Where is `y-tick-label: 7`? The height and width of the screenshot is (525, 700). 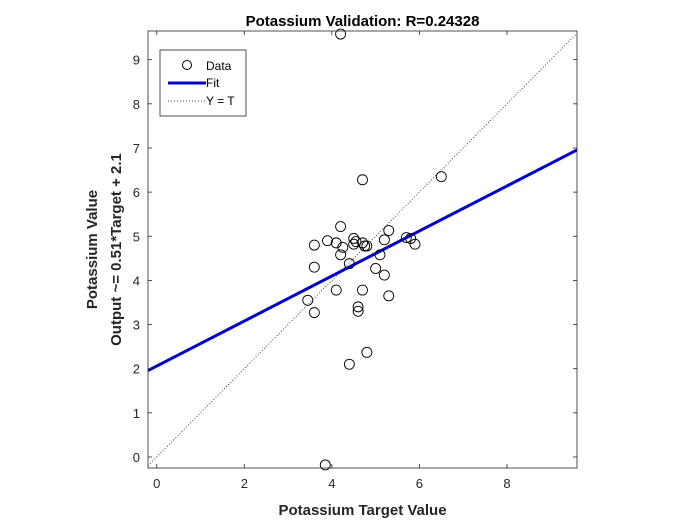
y-tick-label: 7 is located at coordinates (136, 148).